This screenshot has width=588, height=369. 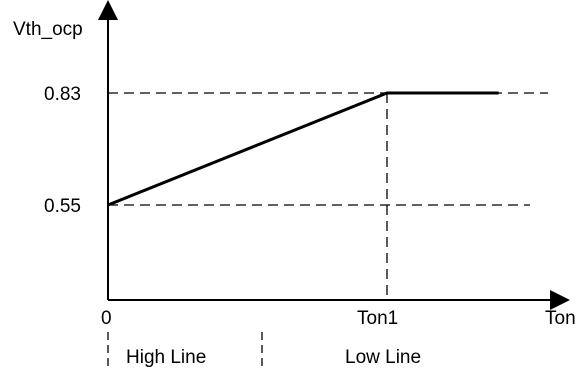 What do you see at coordinates (383, 357) in the screenshot?
I see `region-label-low-line: Low Line` at bounding box center [383, 357].